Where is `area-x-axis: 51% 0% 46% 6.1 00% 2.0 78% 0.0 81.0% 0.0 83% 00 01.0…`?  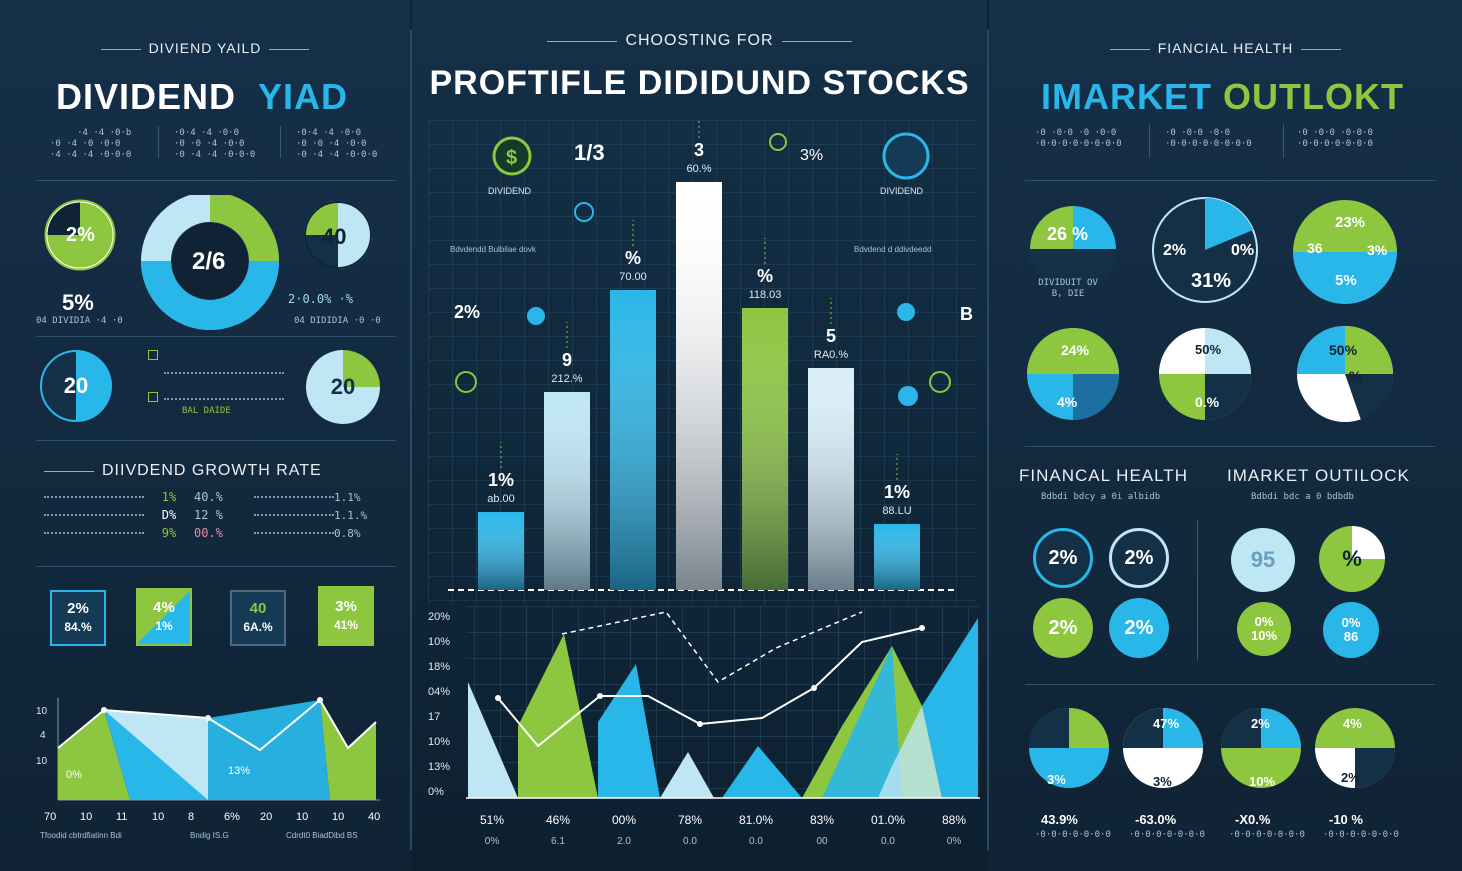
area-x-axis: 51% 0% 46% 6.1 00% 2.0 78% 0.0 81.0% 0.0 83% 00 01.0… is located at coordinates (723, 830).